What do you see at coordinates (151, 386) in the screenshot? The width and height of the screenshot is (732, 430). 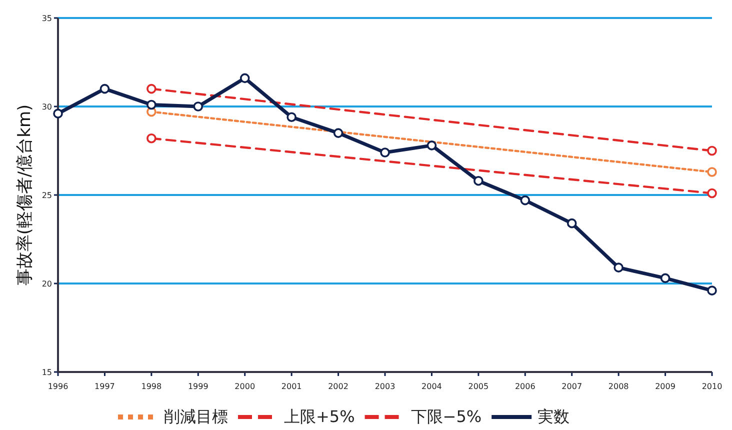 I see `x-tick-label: 1998` at bounding box center [151, 386].